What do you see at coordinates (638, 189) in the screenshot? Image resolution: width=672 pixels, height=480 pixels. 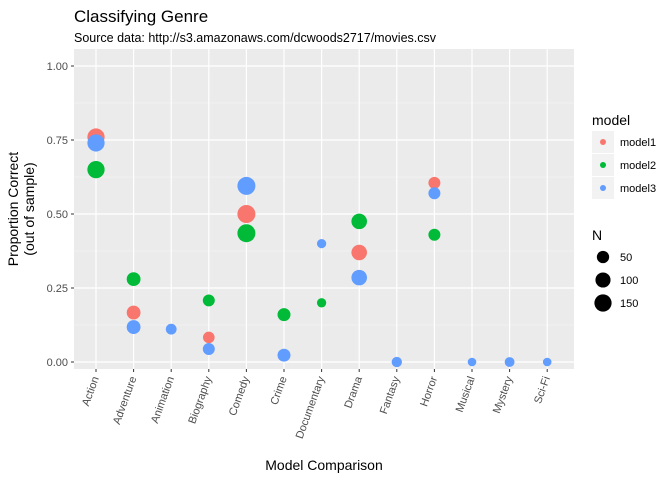 I see `legend-label-model3: model3` at bounding box center [638, 189].